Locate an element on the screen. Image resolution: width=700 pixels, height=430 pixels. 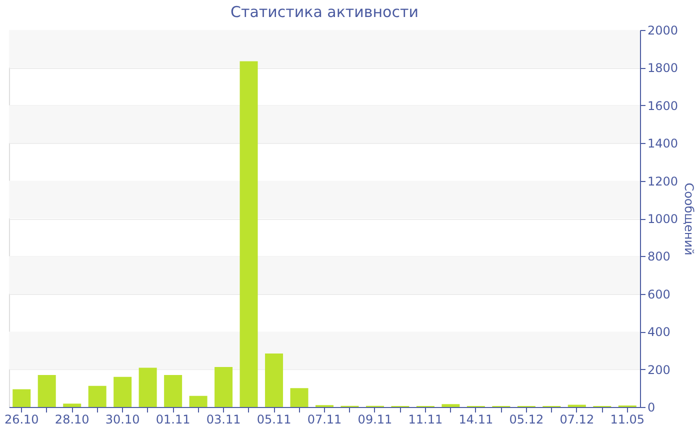
y-tick-label: 0 is located at coordinates (652, 407).